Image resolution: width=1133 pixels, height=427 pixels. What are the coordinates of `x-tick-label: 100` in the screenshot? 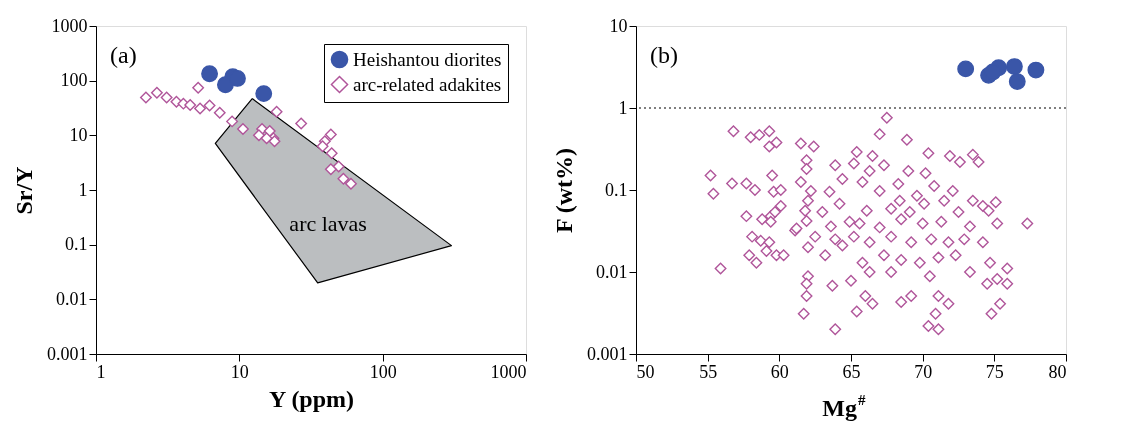 It's located at (383, 371).